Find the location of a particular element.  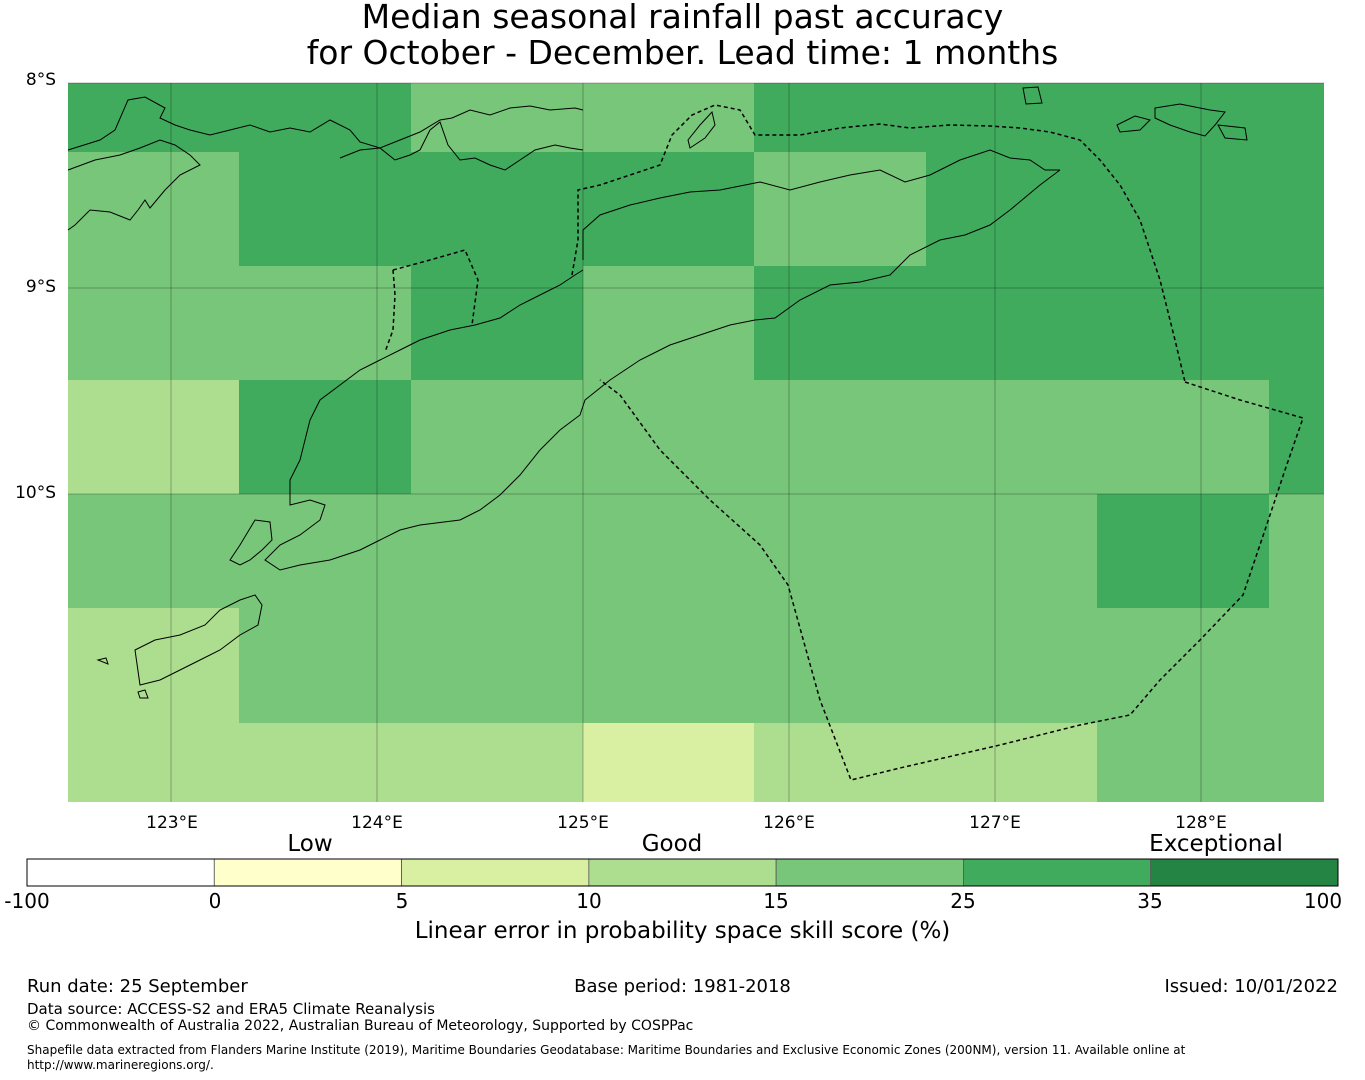

colorbar-tick: 100 is located at coordinates (1323, 901).